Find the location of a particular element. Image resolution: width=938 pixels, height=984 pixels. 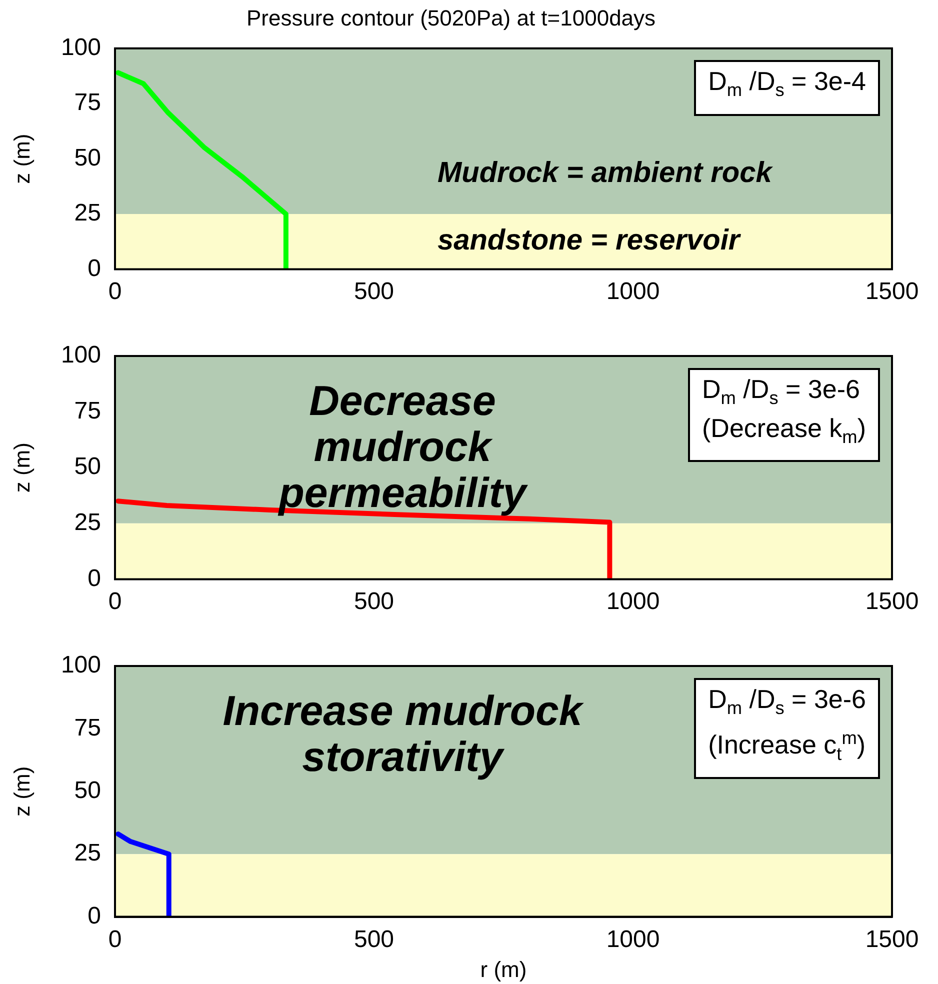

chart-title: Pressure contour (5020Pa) at t=1000days is located at coordinates (451, 17).